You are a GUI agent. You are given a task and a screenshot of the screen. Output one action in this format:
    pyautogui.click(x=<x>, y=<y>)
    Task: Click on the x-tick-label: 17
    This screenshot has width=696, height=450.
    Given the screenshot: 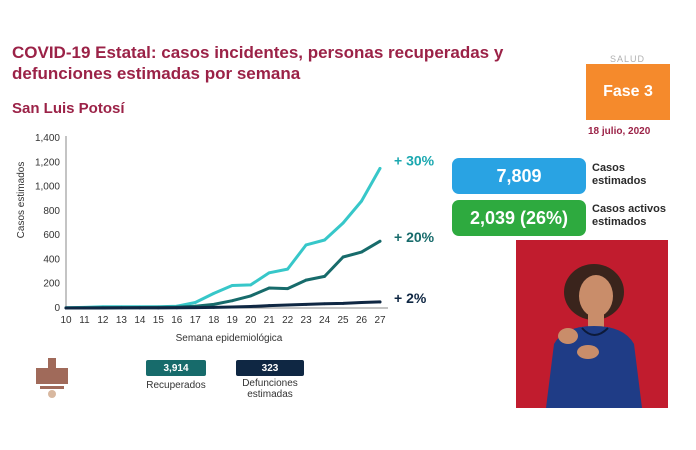 What is the action you would take?
    pyautogui.click(x=196, y=320)
    